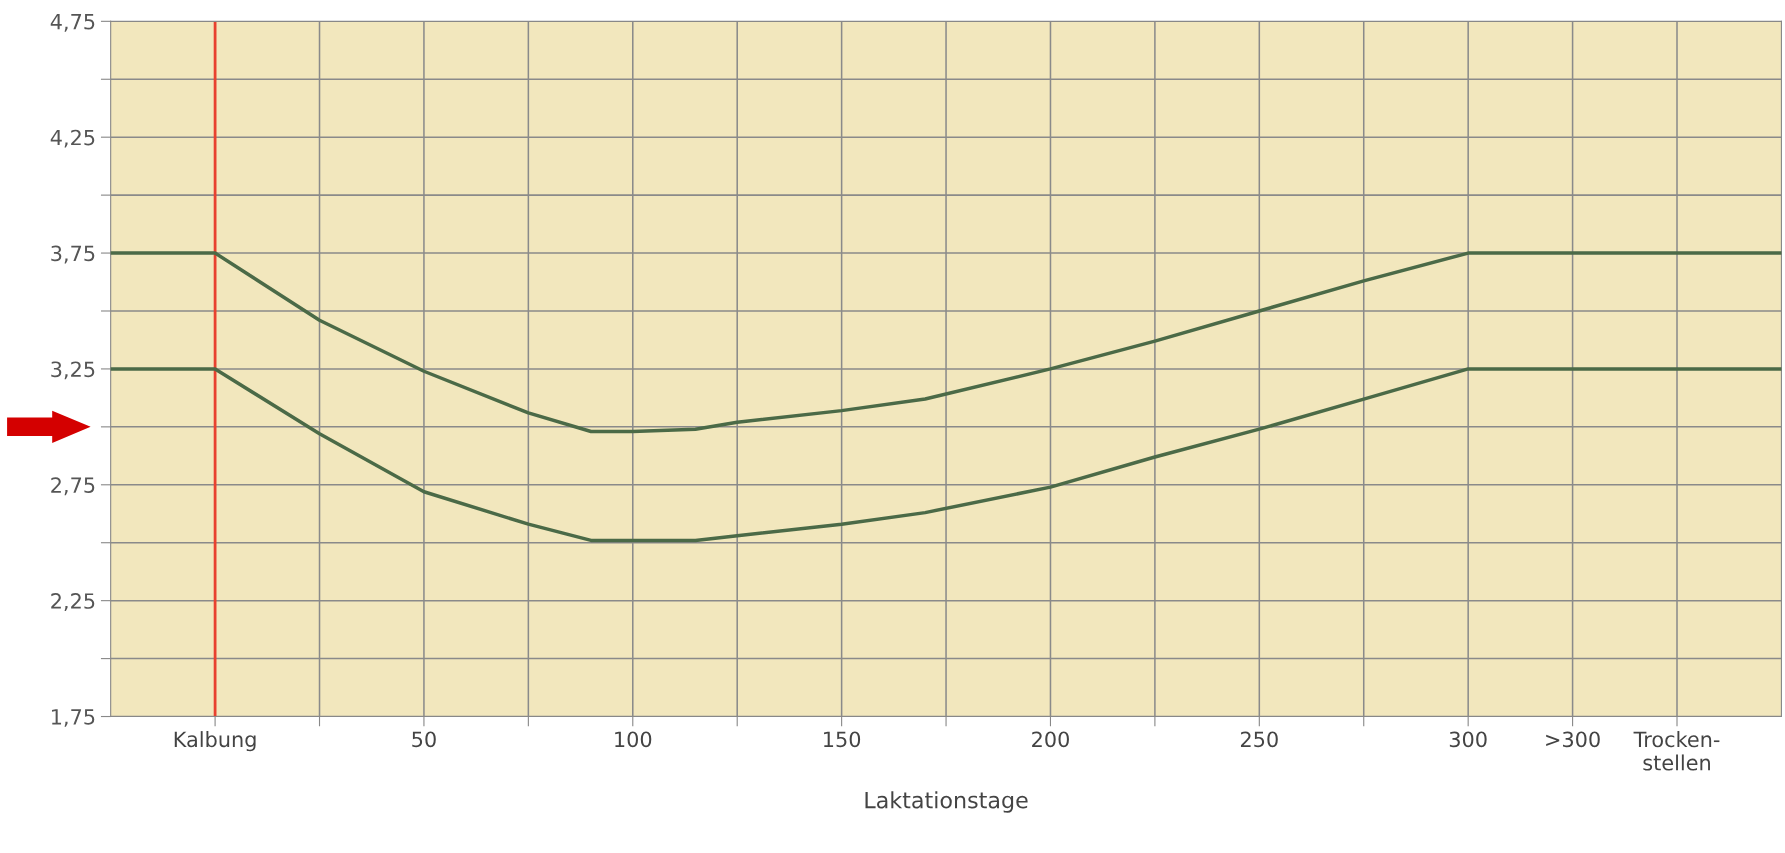 This screenshot has height=853, width=1785. Describe the element at coordinates (73, 486) in the screenshot. I see `y-tick-label: 2,75` at that location.